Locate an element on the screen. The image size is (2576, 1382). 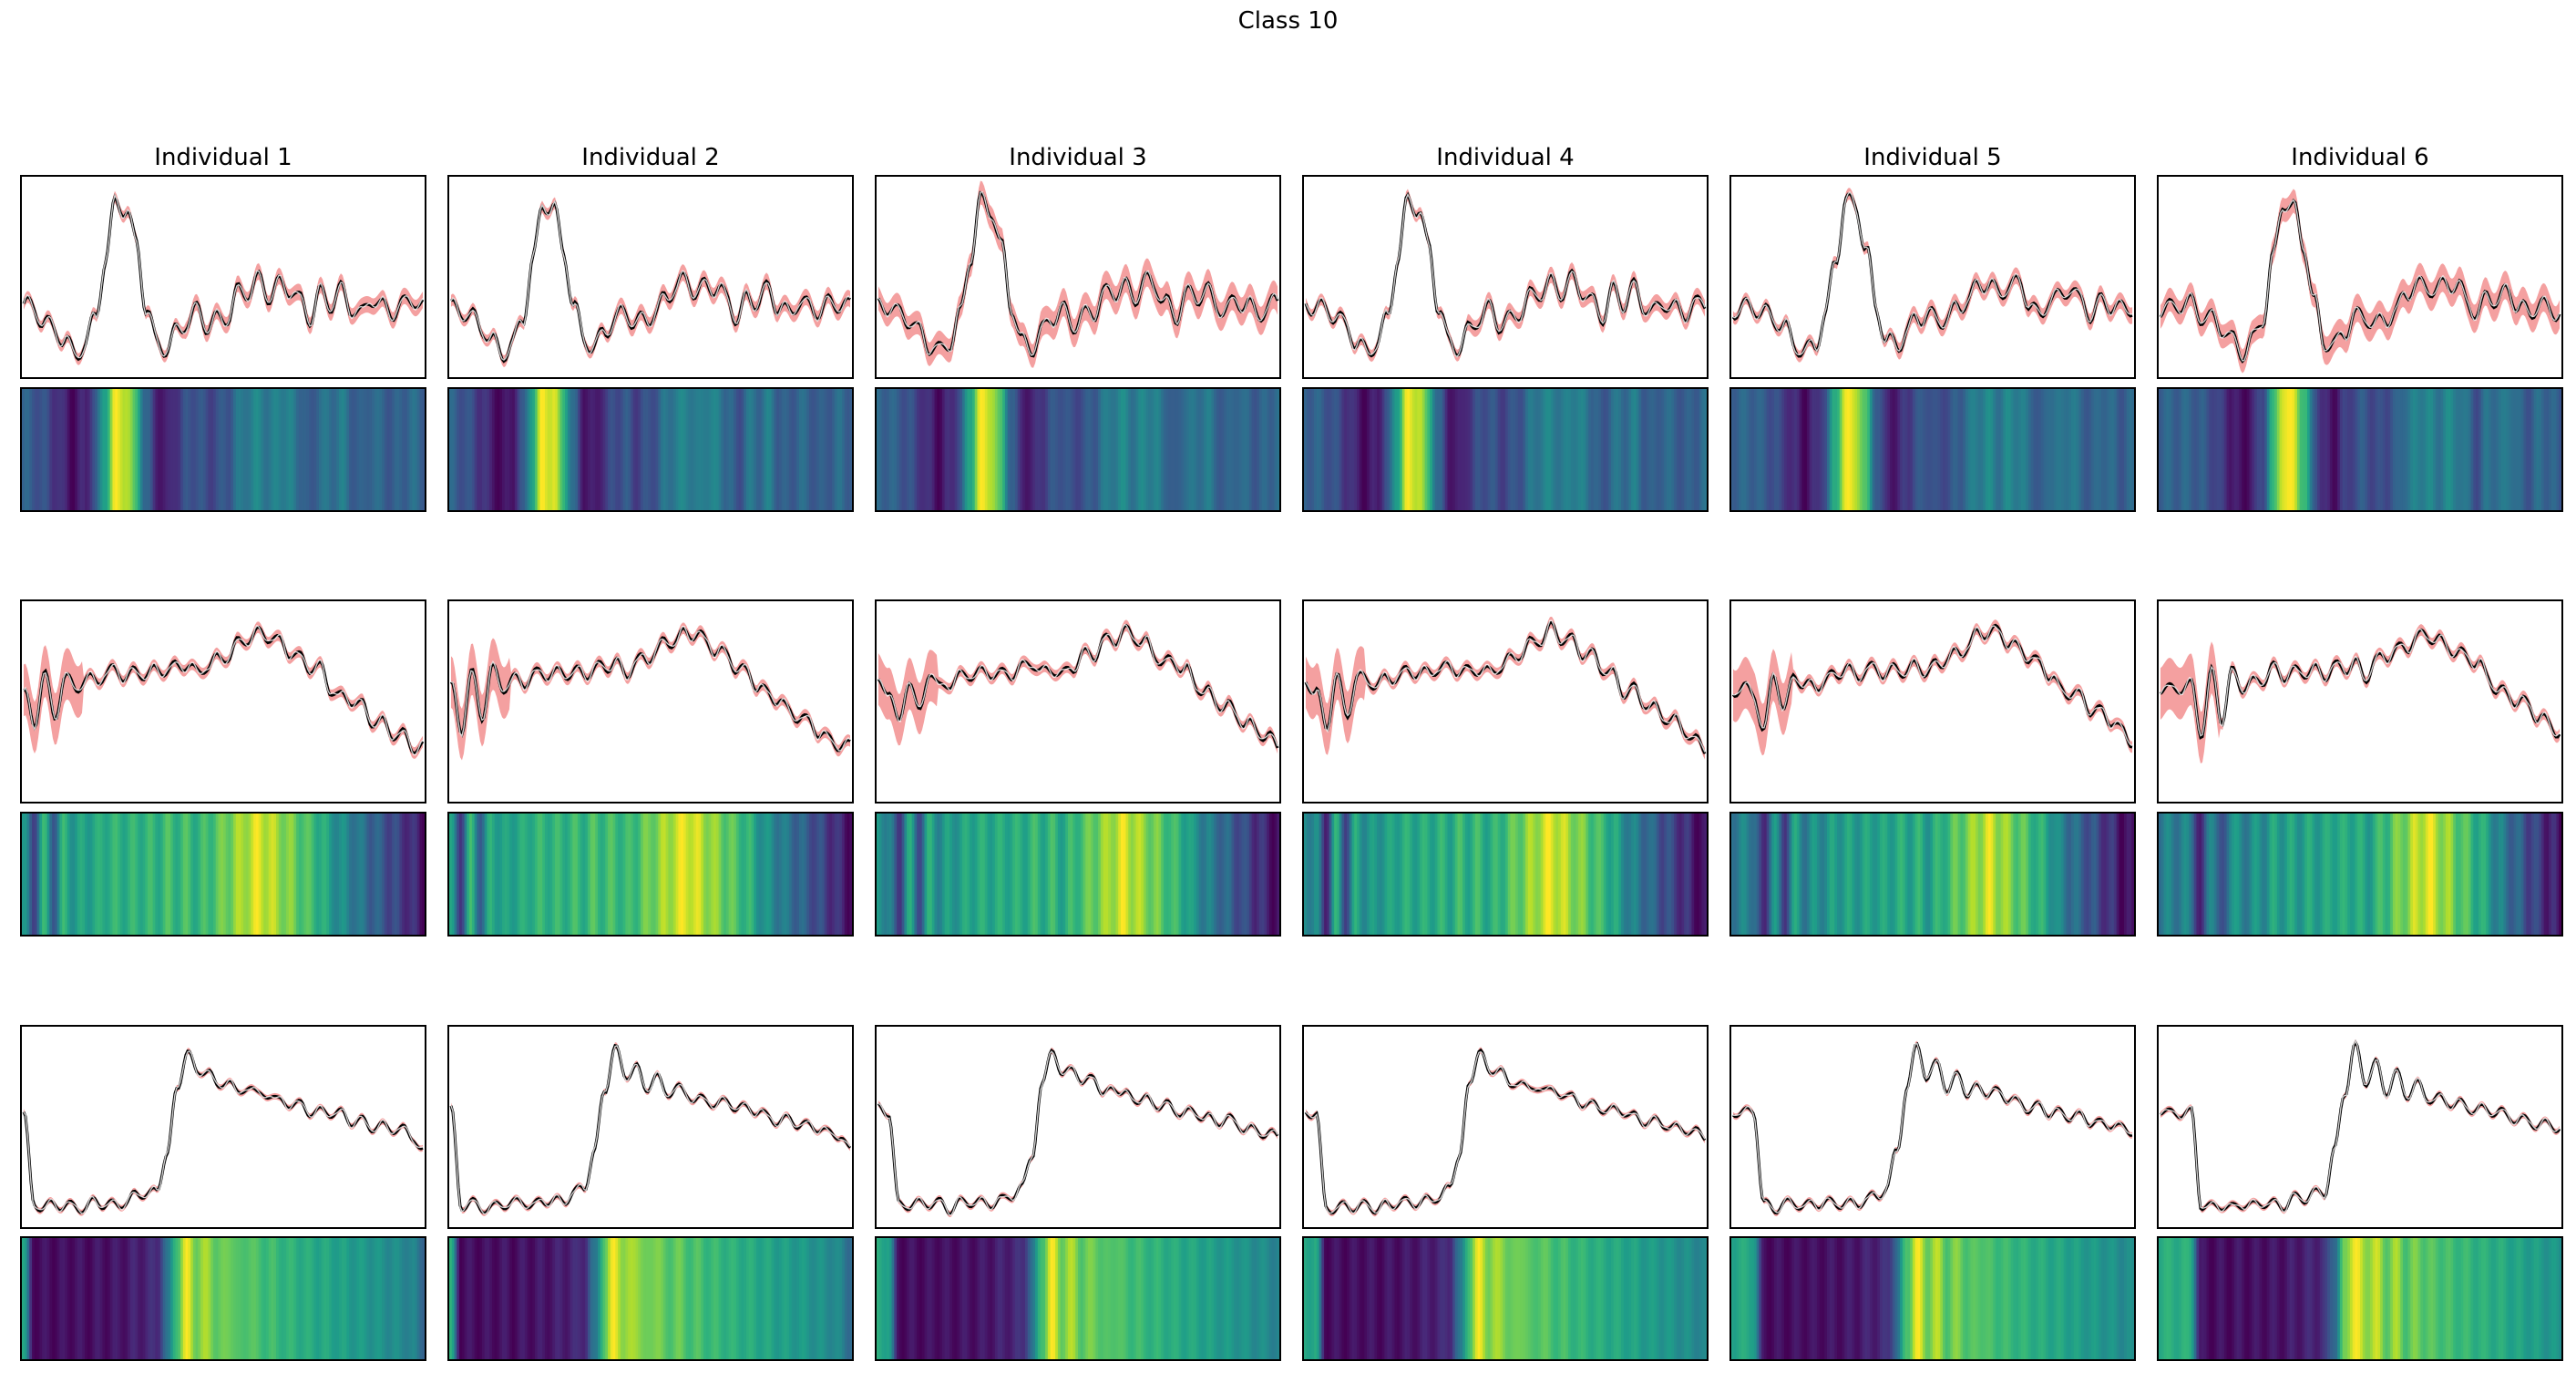
mean-line is located at coordinates (224, 690).